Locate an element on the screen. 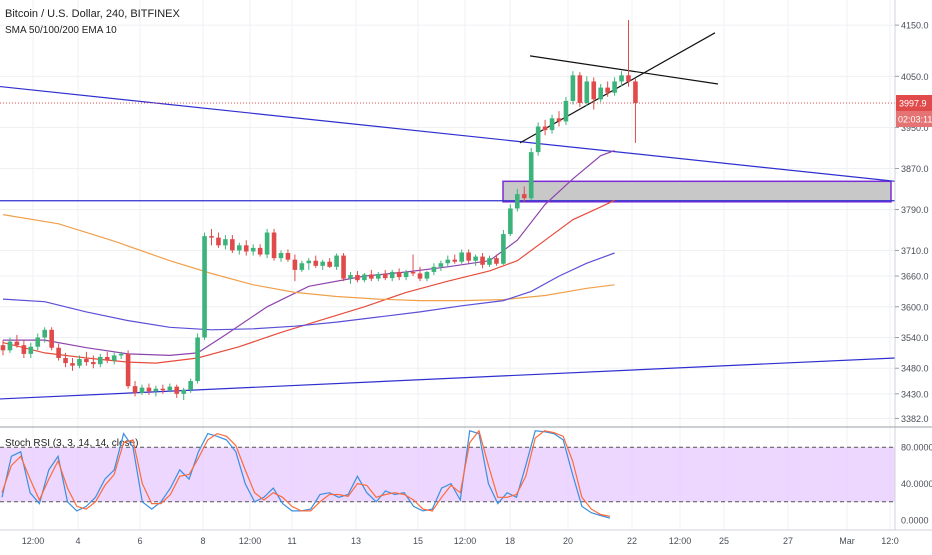 The height and width of the screenshot is (555, 932). price-tick-label: 3540.0 is located at coordinates (915, 338).